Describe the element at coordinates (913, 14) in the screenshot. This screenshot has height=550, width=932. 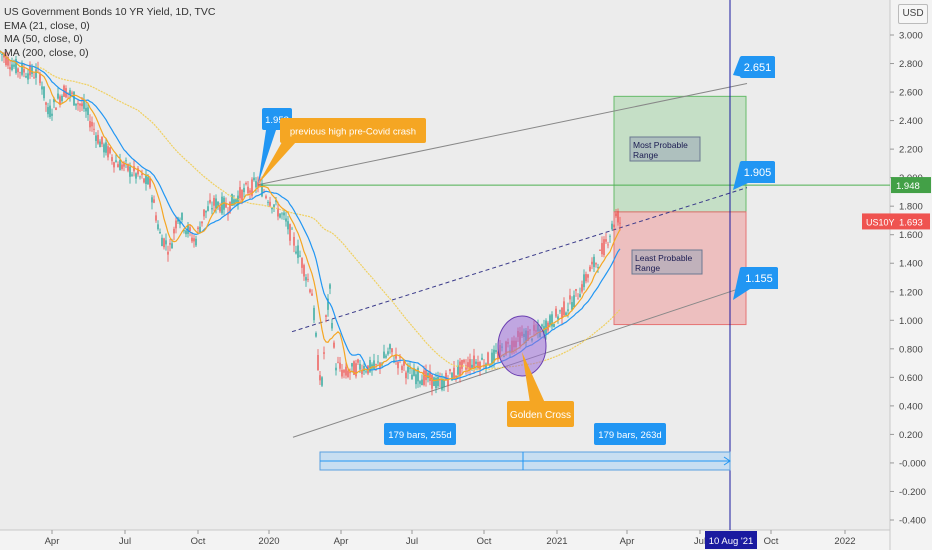
I see `currency-label: USD` at that location.